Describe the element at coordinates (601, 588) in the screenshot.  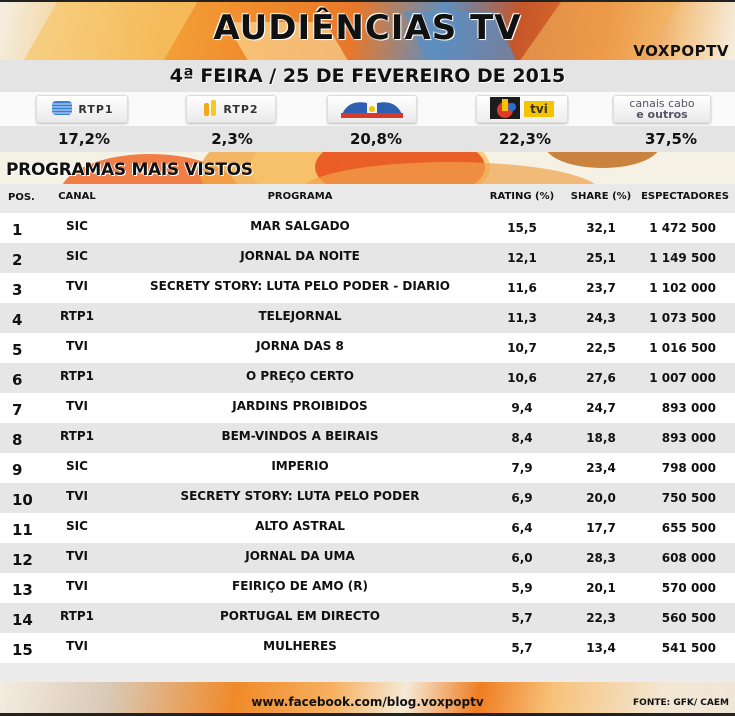
I see `cell-share: 20,1` at that location.